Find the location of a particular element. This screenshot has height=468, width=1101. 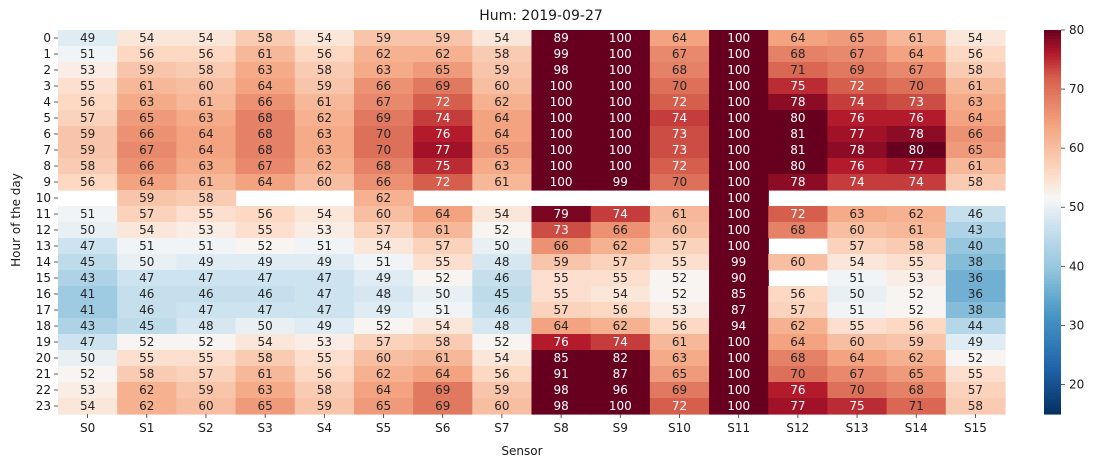

cell-value-label: 49 is located at coordinates (383, 310).